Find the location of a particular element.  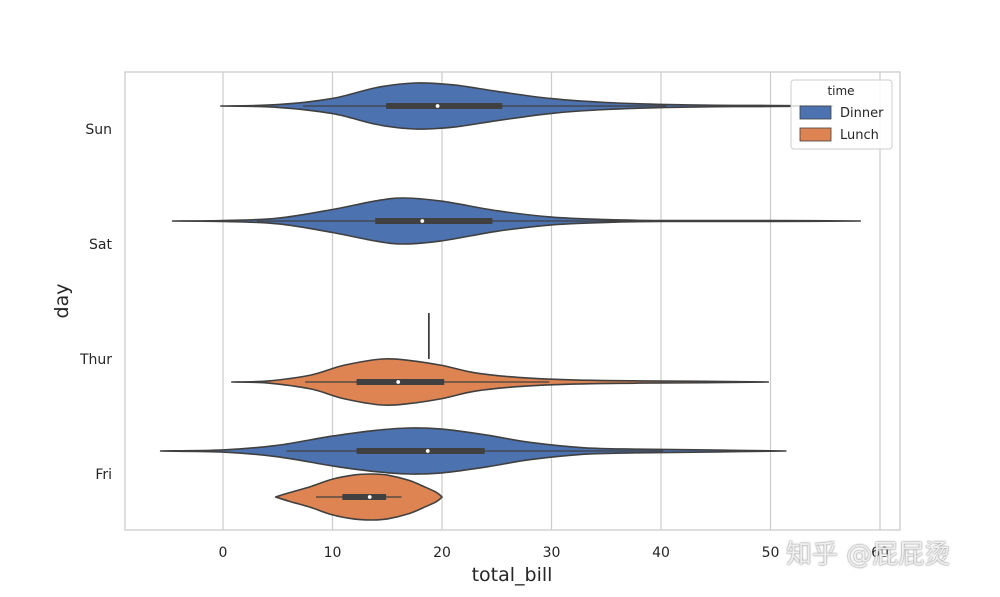

violin-fri-lunch-iqr is located at coordinates (364, 497).